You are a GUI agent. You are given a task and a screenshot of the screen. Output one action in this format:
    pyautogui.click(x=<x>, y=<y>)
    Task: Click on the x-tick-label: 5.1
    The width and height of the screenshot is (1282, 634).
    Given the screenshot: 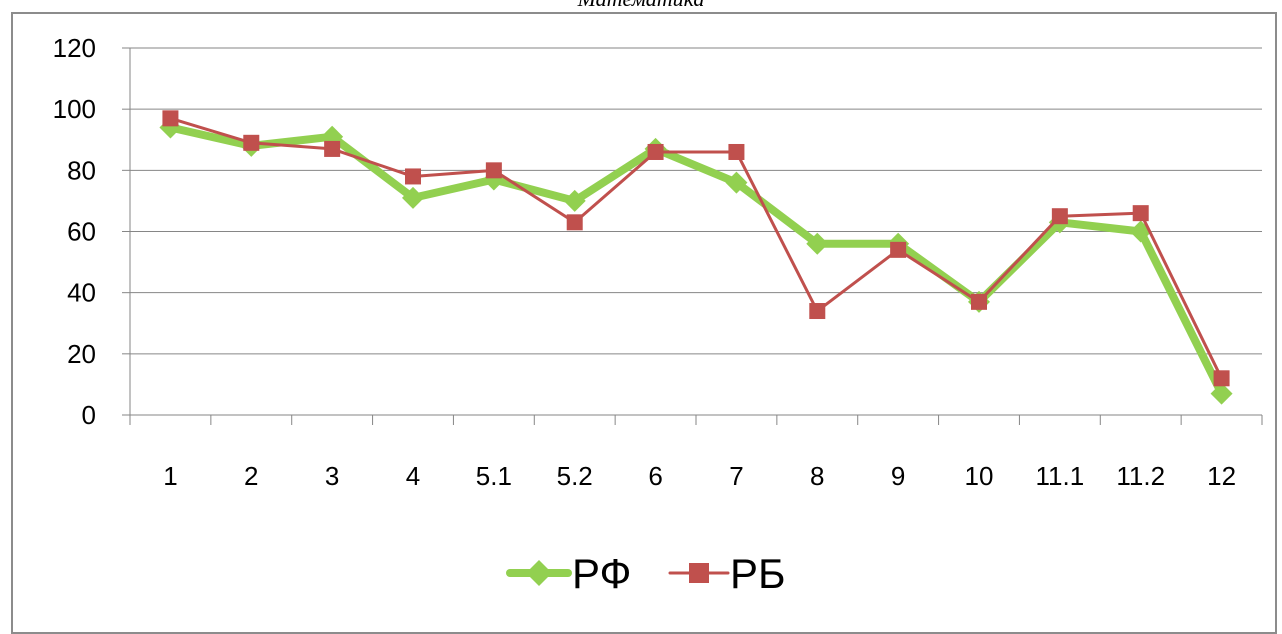 What is the action you would take?
    pyautogui.click(x=494, y=476)
    